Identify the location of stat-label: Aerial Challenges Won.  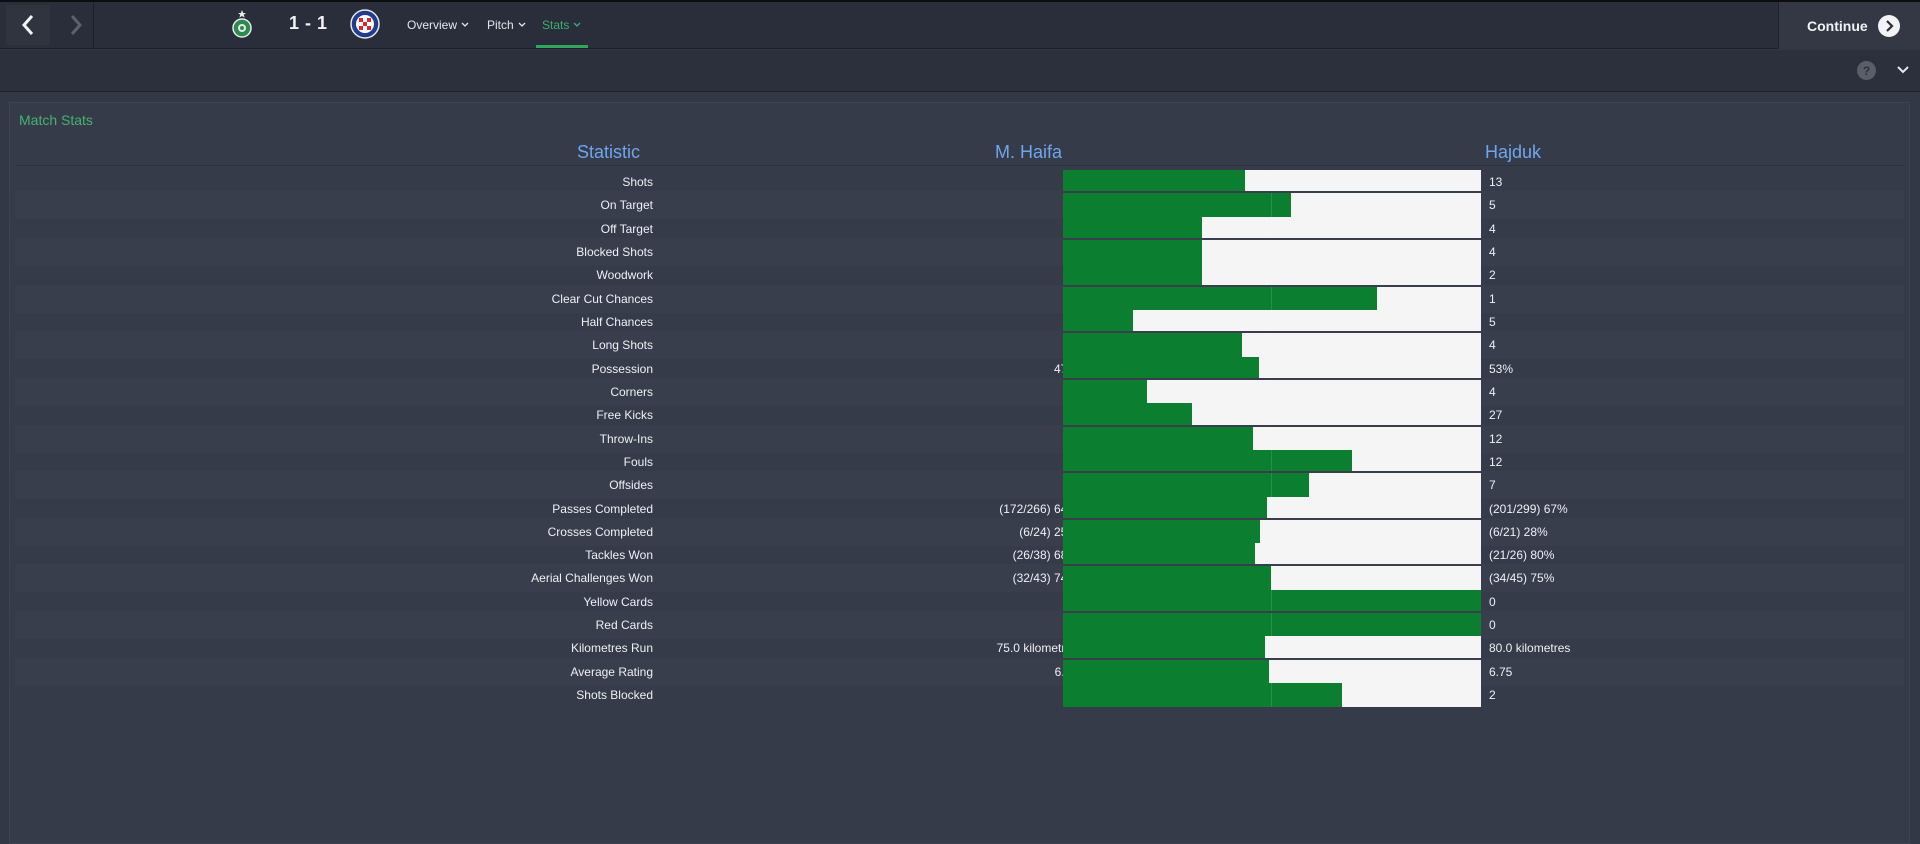
(592, 578).